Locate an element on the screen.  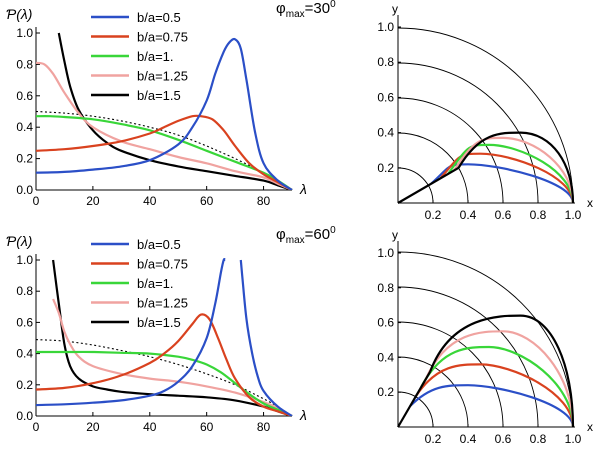
x-tick-label: 0.2 is located at coordinates (433, 439).